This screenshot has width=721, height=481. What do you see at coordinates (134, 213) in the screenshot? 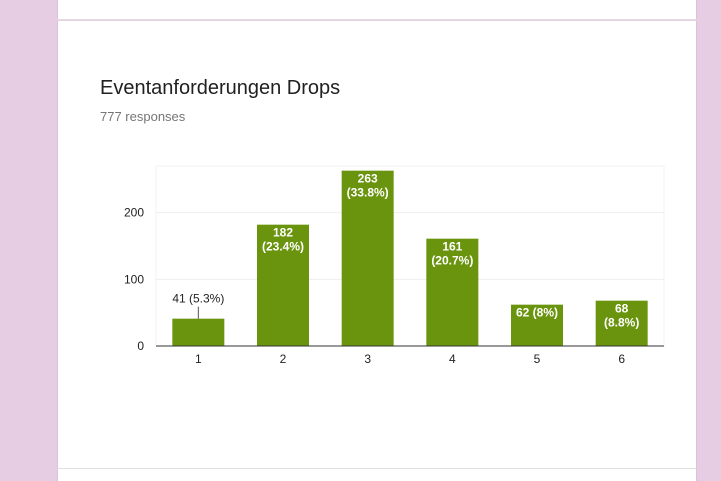
I see `y-tick-label: 200` at bounding box center [134, 213].